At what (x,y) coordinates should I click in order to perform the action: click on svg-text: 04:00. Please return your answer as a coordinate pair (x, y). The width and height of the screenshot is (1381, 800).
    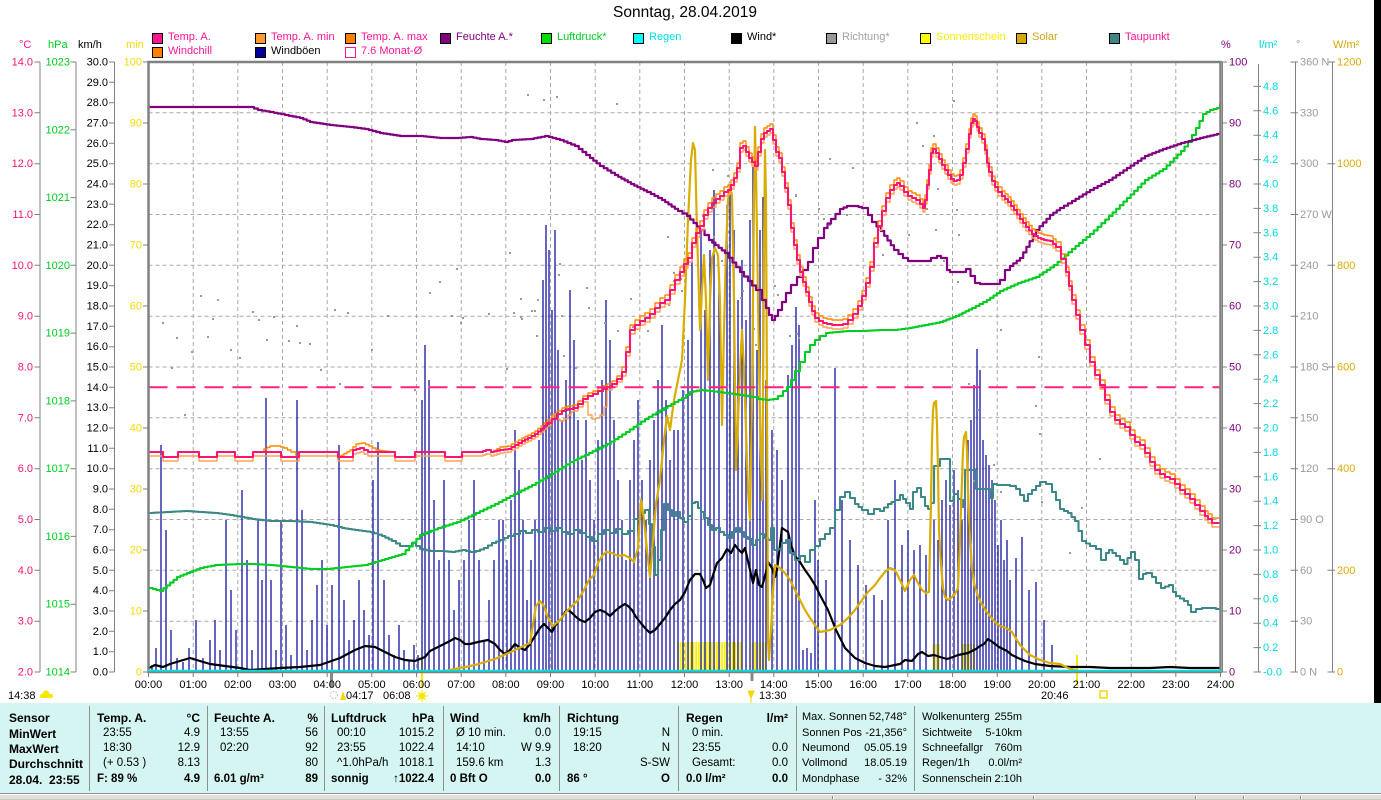
    Looking at the image, I should click on (327, 685).